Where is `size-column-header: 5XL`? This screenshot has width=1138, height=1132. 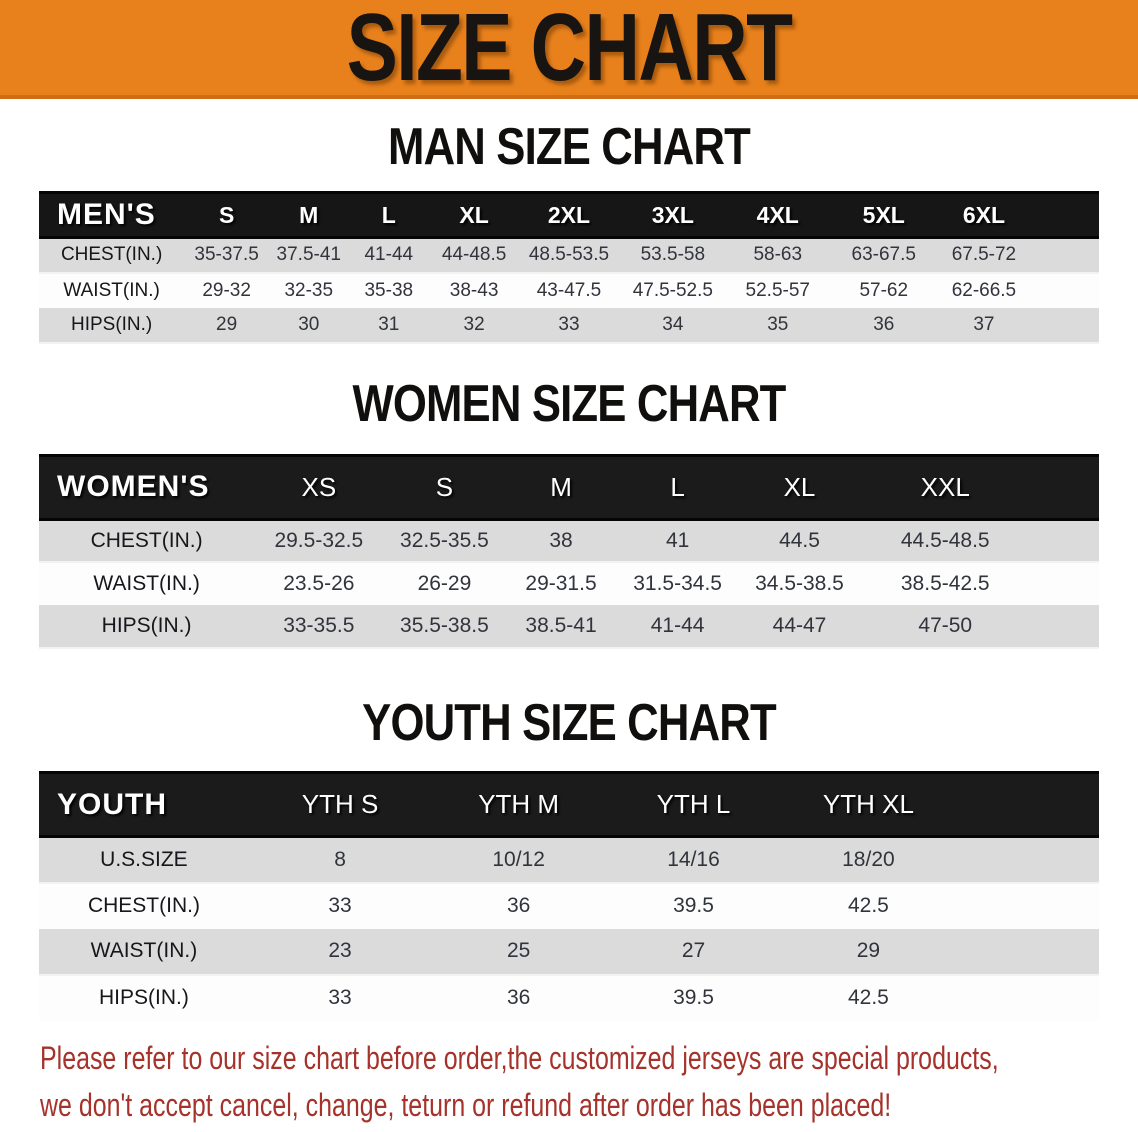
size-column-header: 5XL is located at coordinates (883, 215).